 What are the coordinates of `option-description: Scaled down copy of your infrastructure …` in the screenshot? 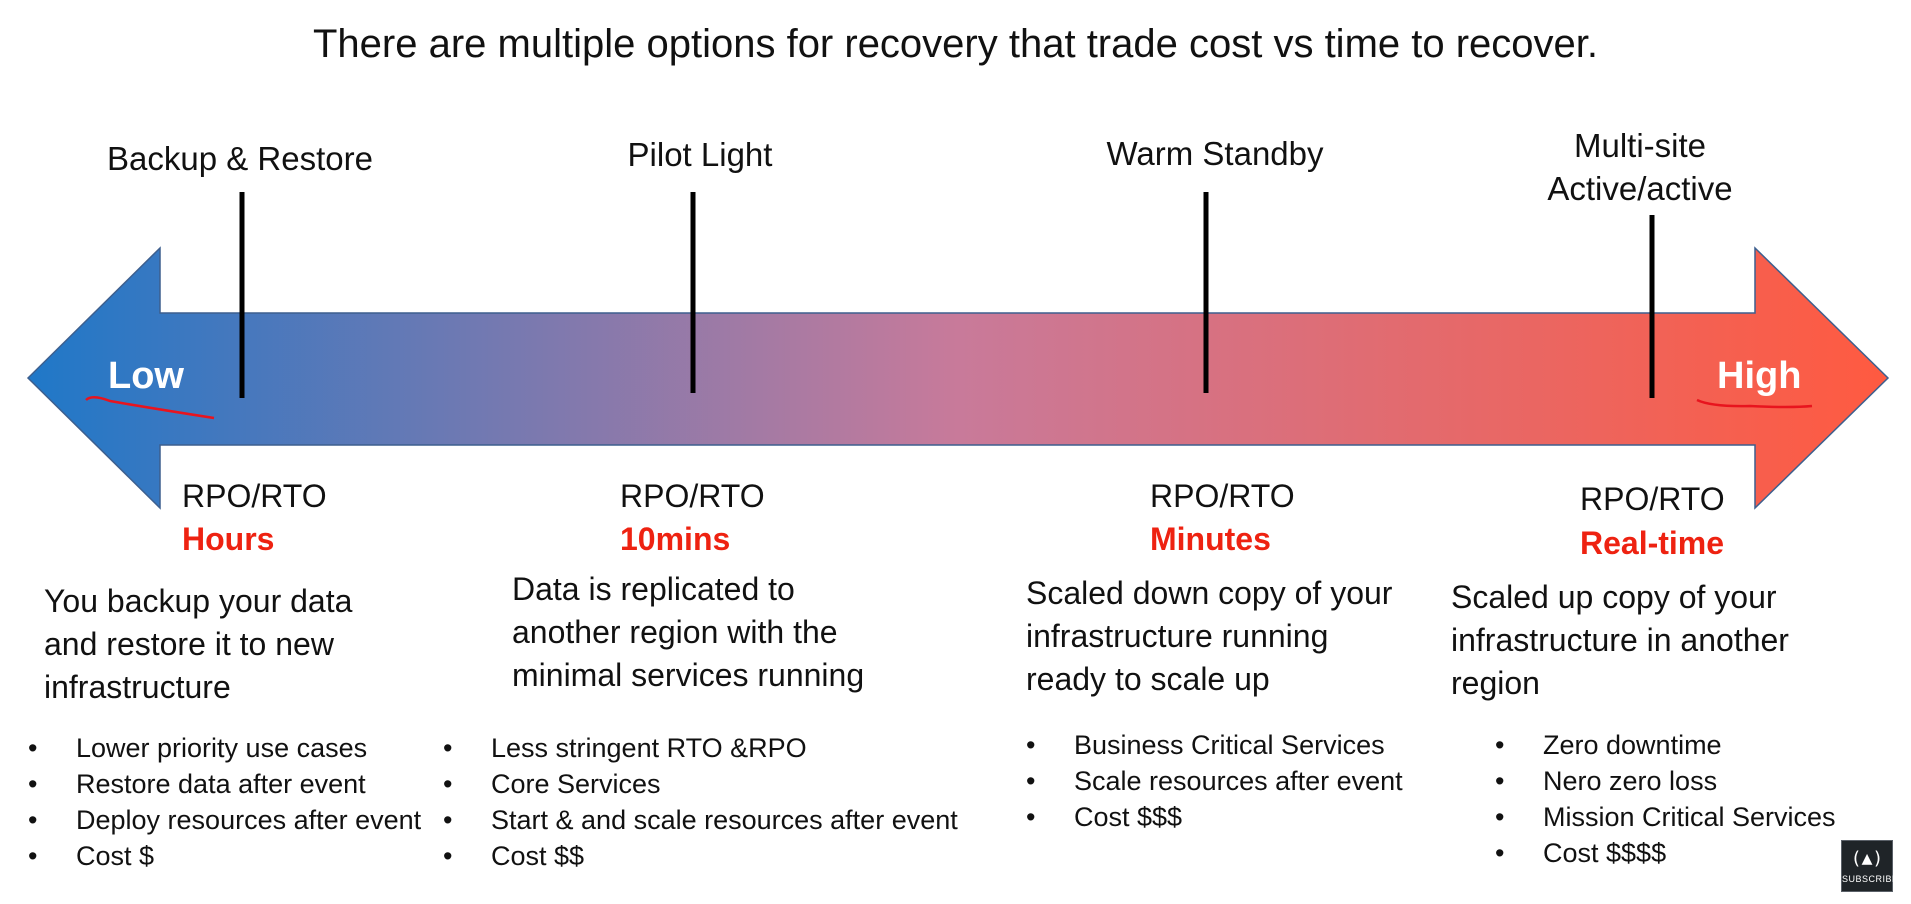 It's located at (1209, 636).